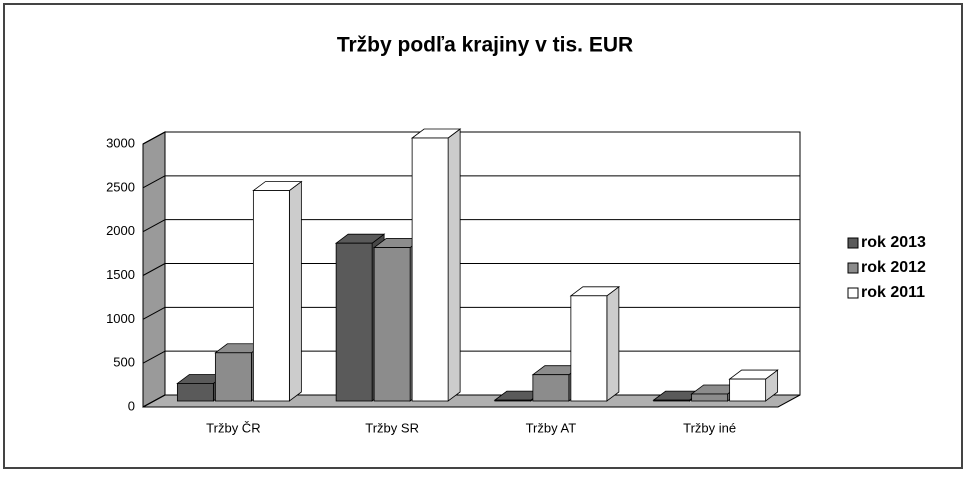  Describe the element at coordinates (392, 427) in the screenshot. I see `x-tick-label: Tržby SR` at that location.